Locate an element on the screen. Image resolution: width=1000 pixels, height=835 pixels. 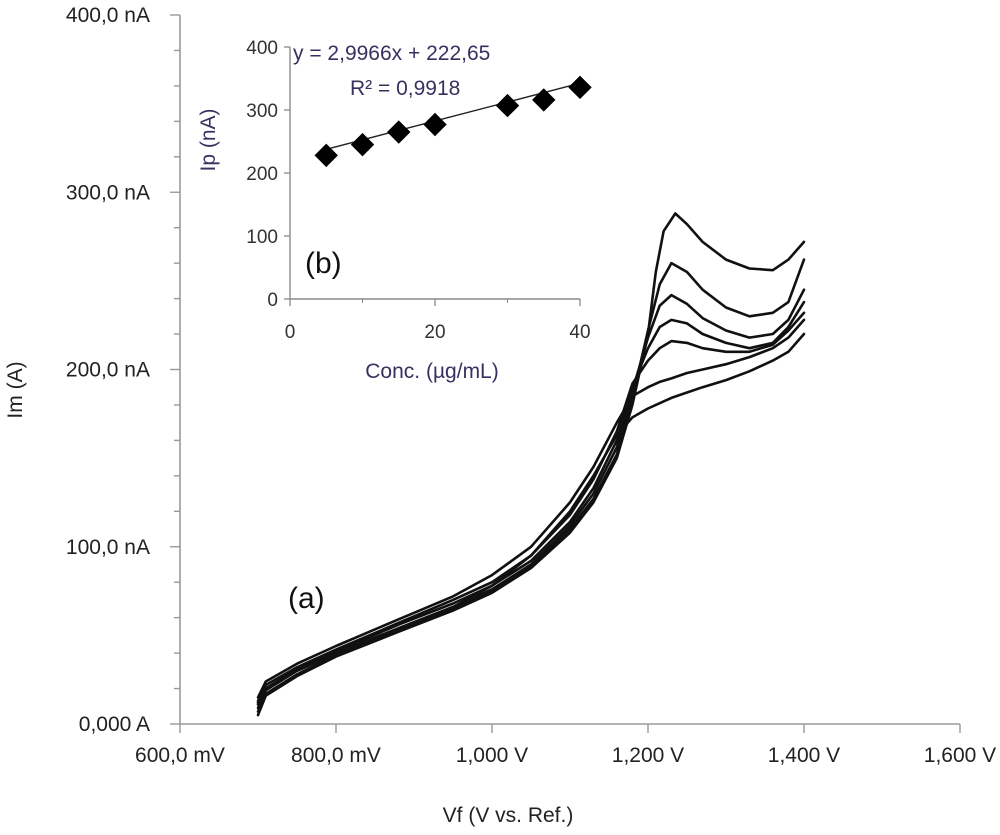
inset-trendline is located at coordinates (453, 116).